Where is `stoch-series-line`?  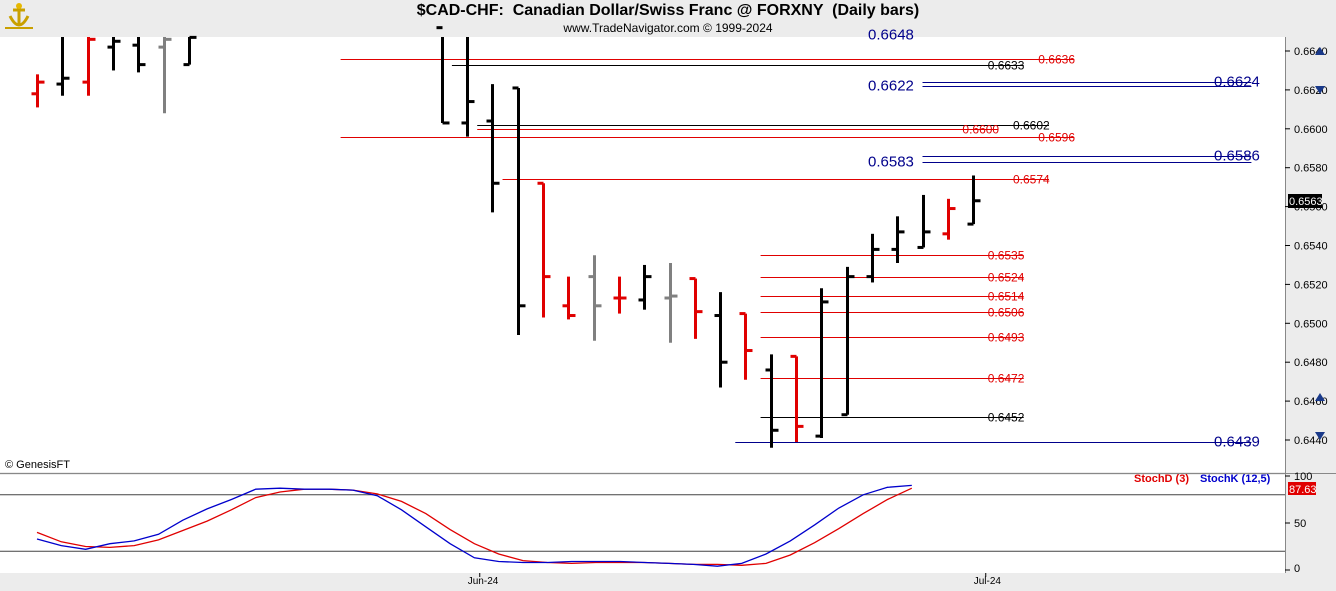
stoch-series-line is located at coordinates (474, 525).